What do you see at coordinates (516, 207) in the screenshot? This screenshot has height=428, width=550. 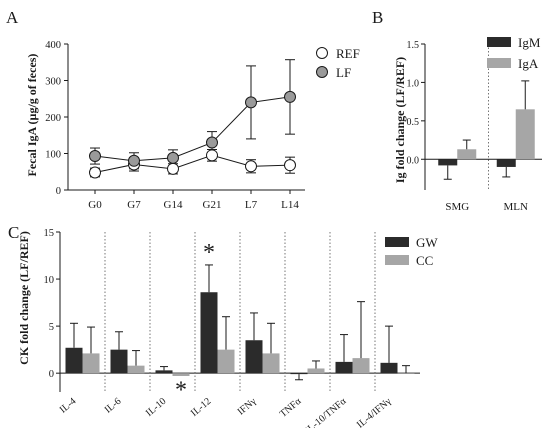 I see `chart-b-x-tick-label: MLN` at bounding box center [516, 207].